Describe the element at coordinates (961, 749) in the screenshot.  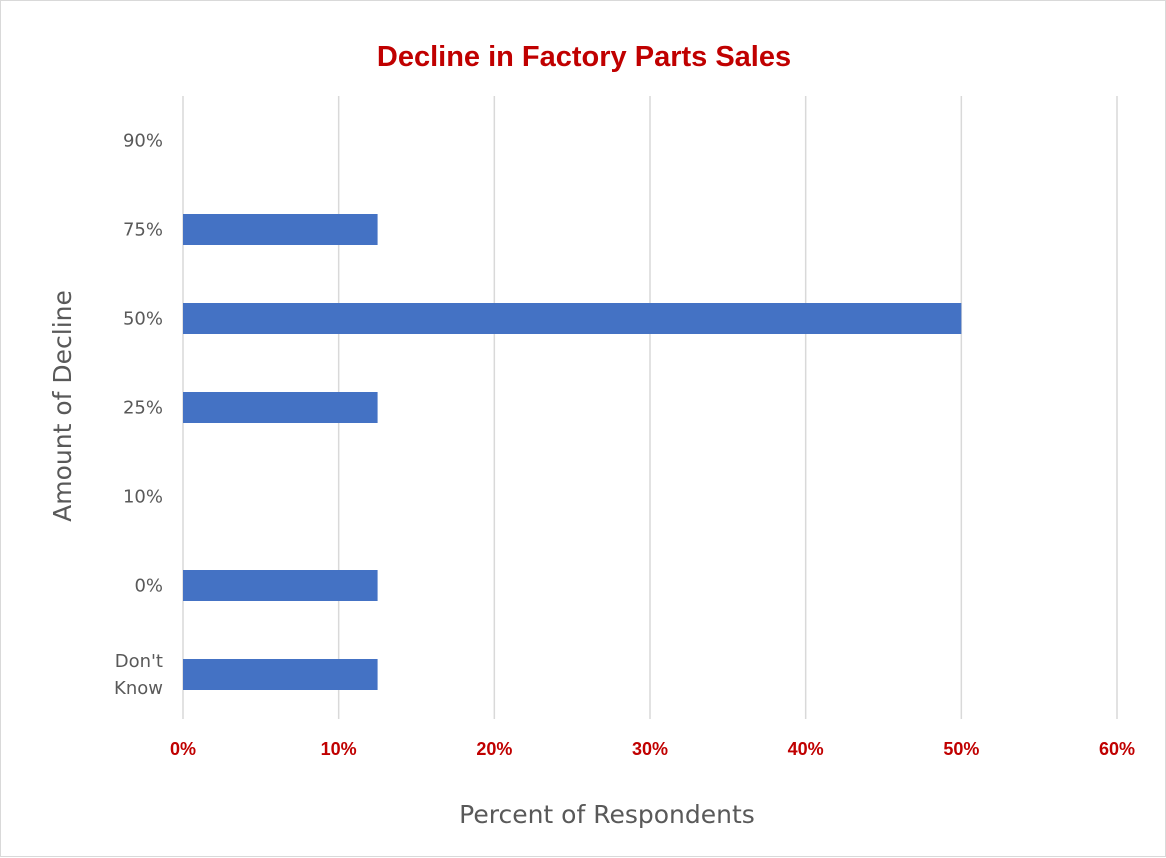
I see `x-tick-label: 50%` at that location.